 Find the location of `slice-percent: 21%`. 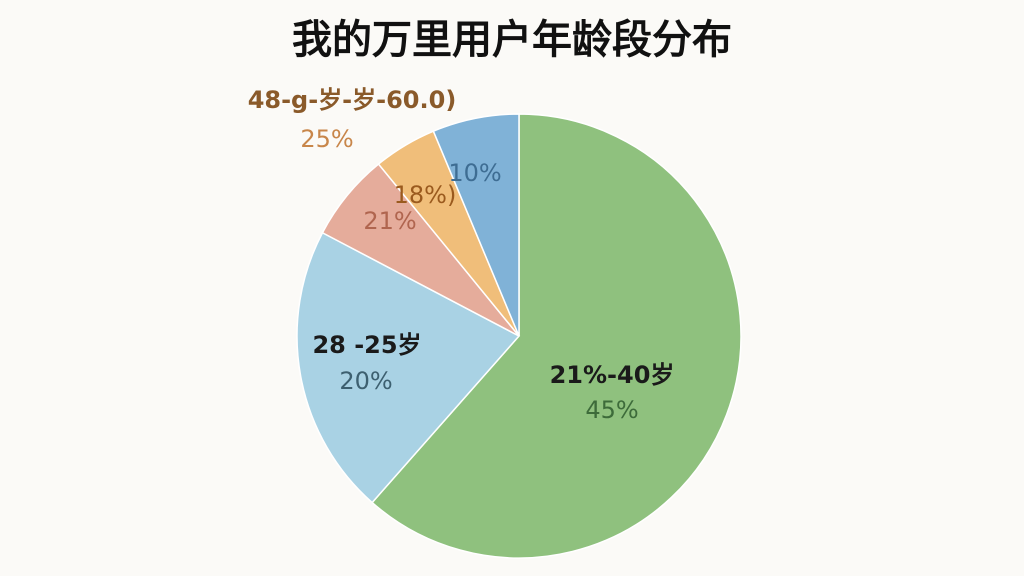

slice-percent: 21% is located at coordinates (389, 221).